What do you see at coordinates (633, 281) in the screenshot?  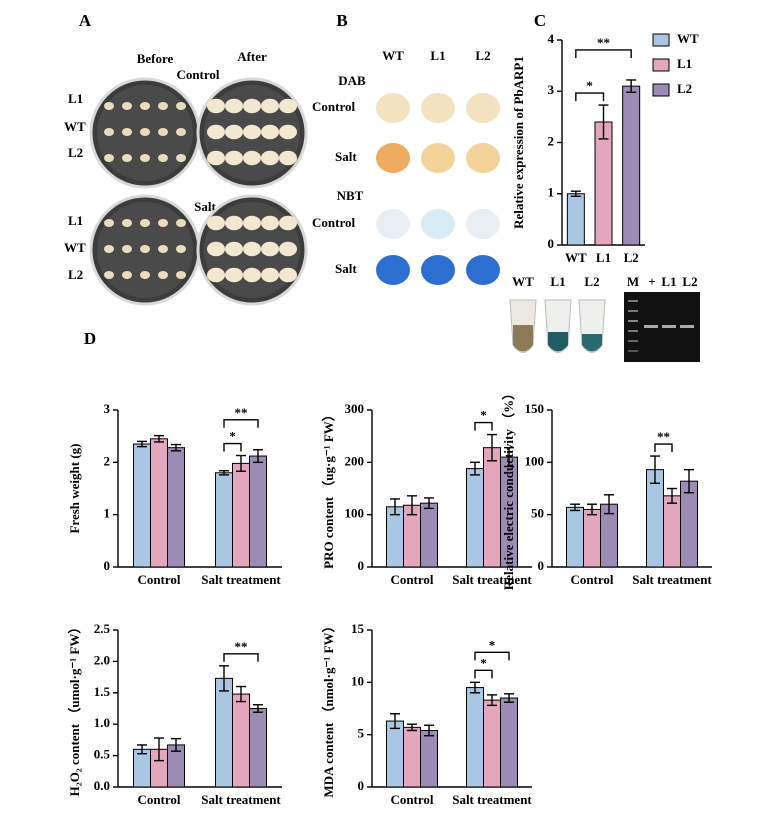 I see `lane-label: M` at bounding box center [633, 281].